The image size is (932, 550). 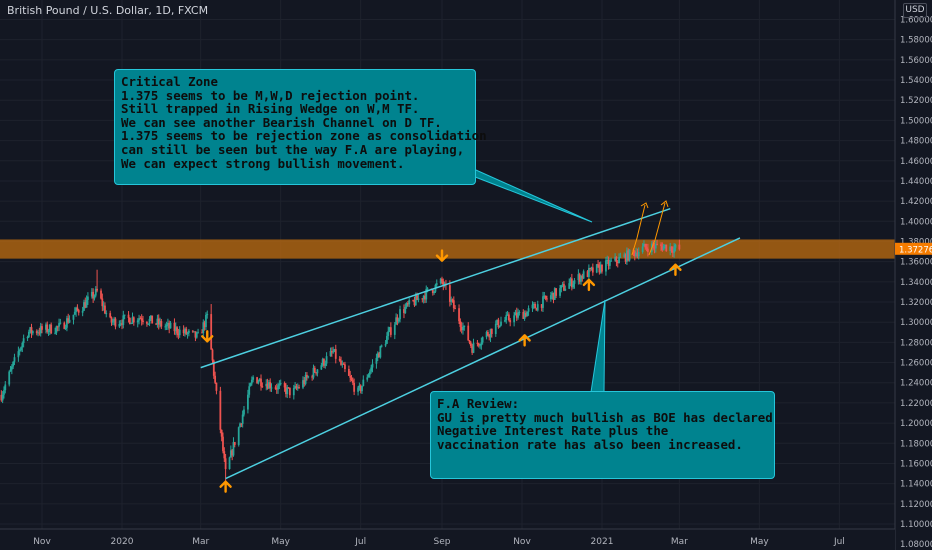 I want to click on currency-button: USD, so click(x=915, y=10).